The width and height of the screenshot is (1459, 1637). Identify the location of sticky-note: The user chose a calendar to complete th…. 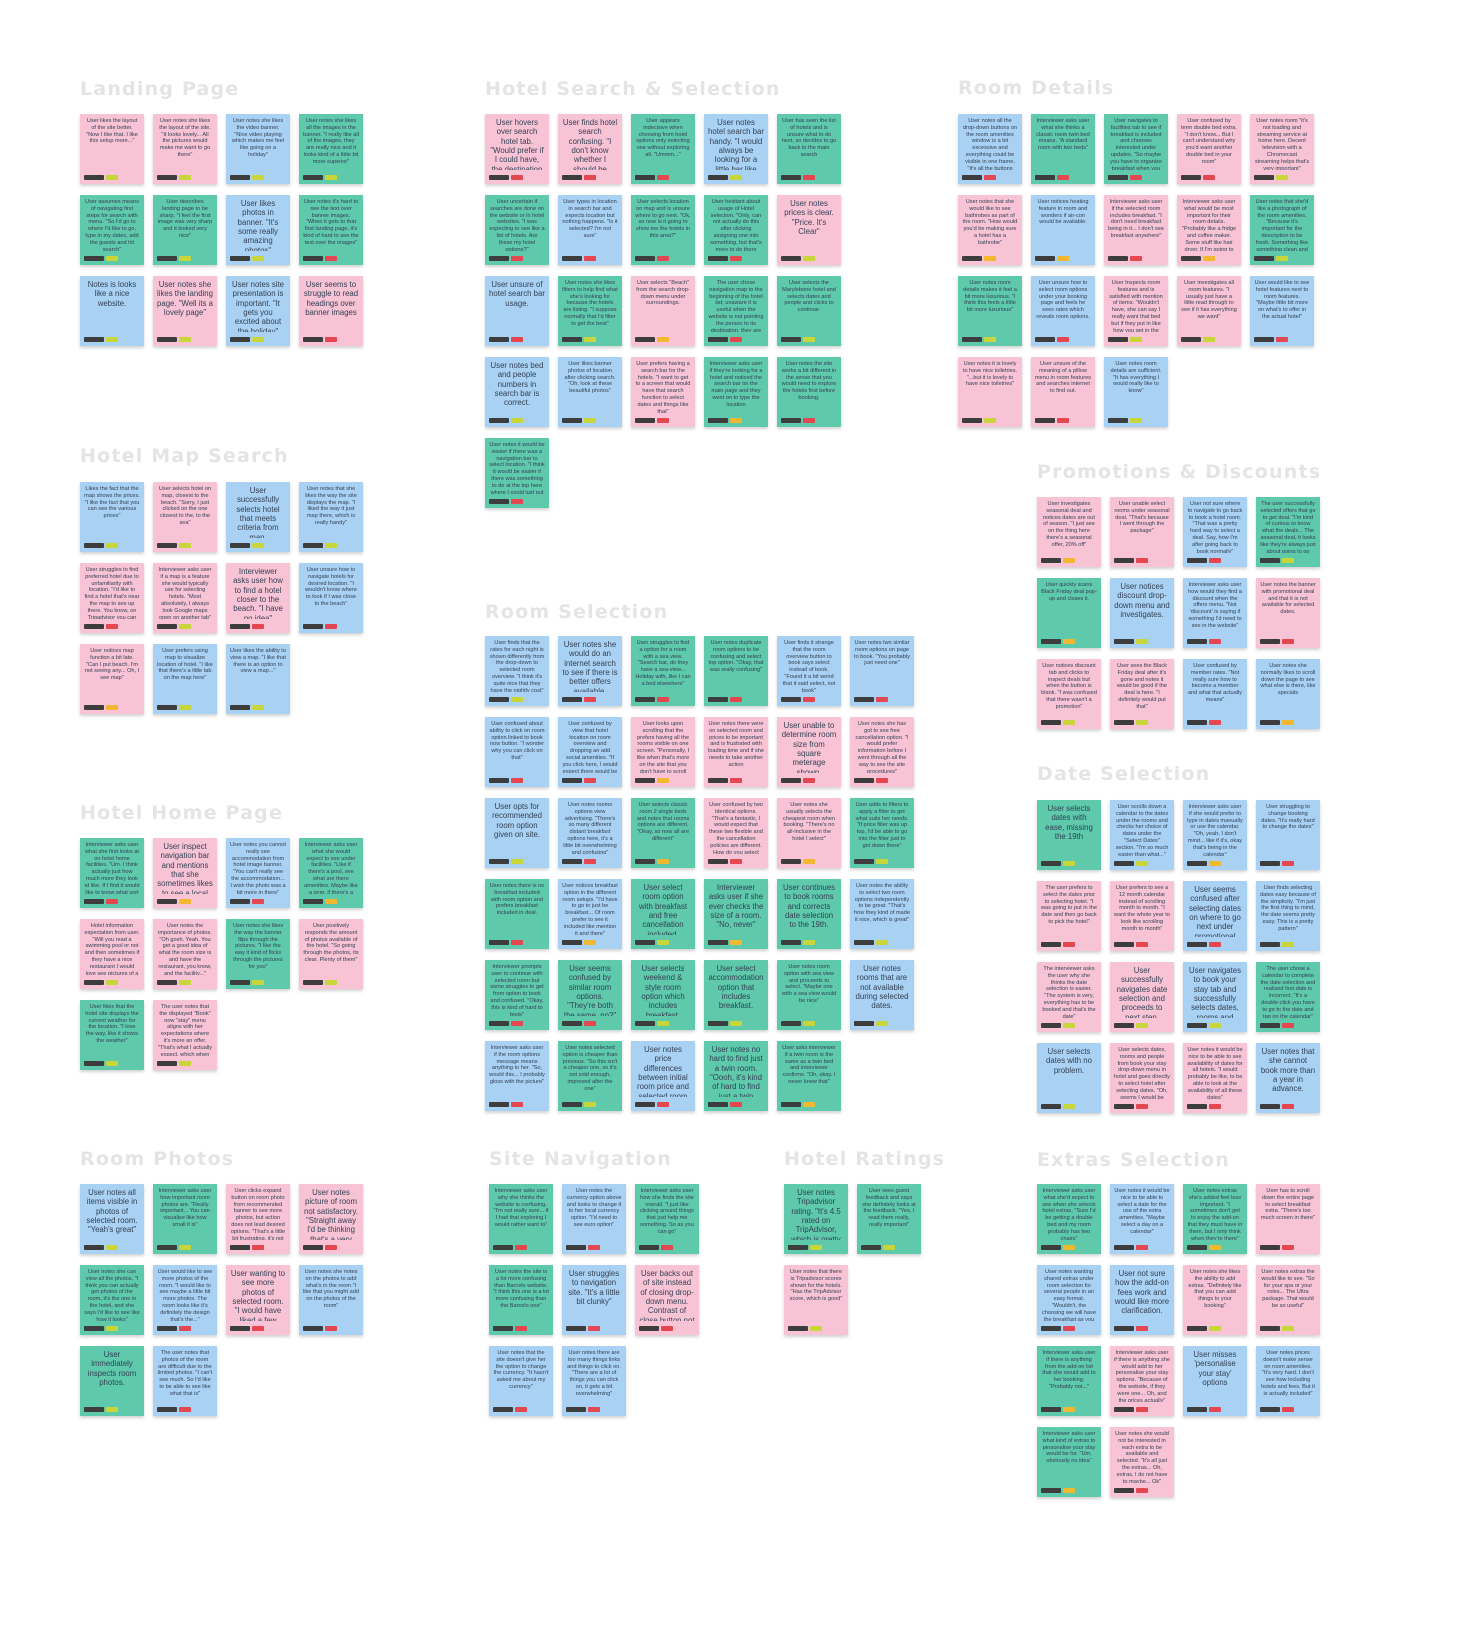
(1288, 997).